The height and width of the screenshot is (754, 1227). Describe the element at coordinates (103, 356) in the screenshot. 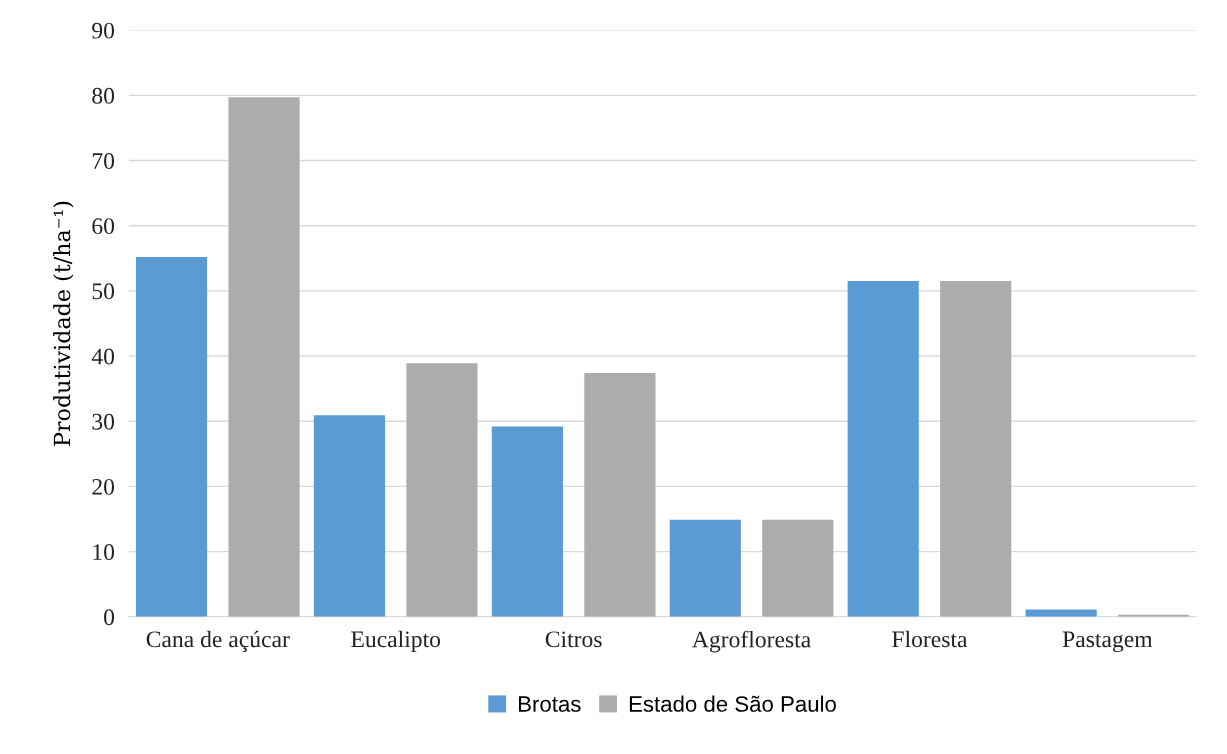

I see `y-tick-label: 40` at that location.